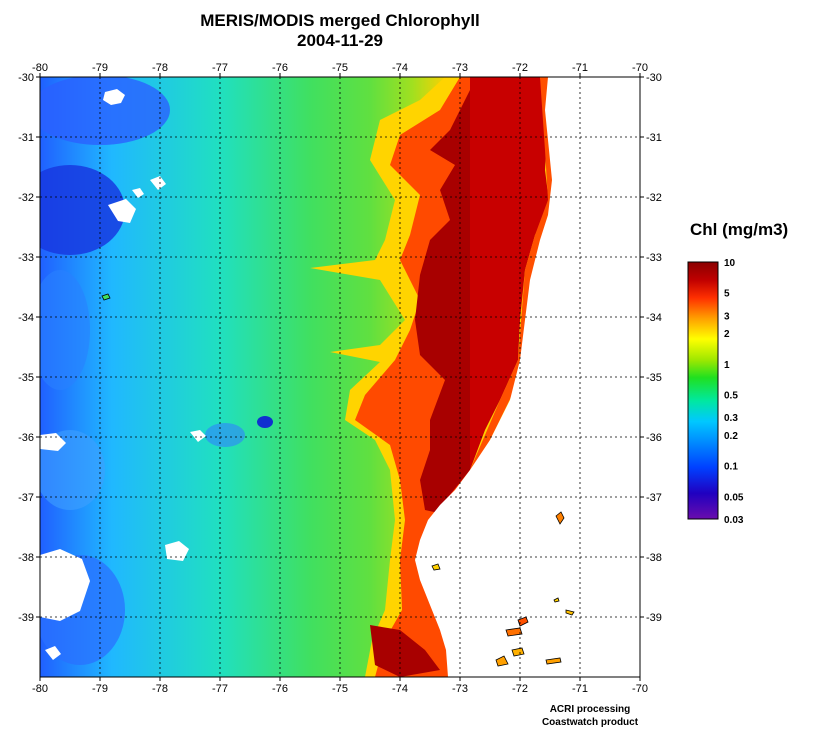 The height and width of the screenshot is (738, 816). Describe the element at coordinates (280, 689) in the screenshot. I see `lon-label-bottom: -76` at that location.